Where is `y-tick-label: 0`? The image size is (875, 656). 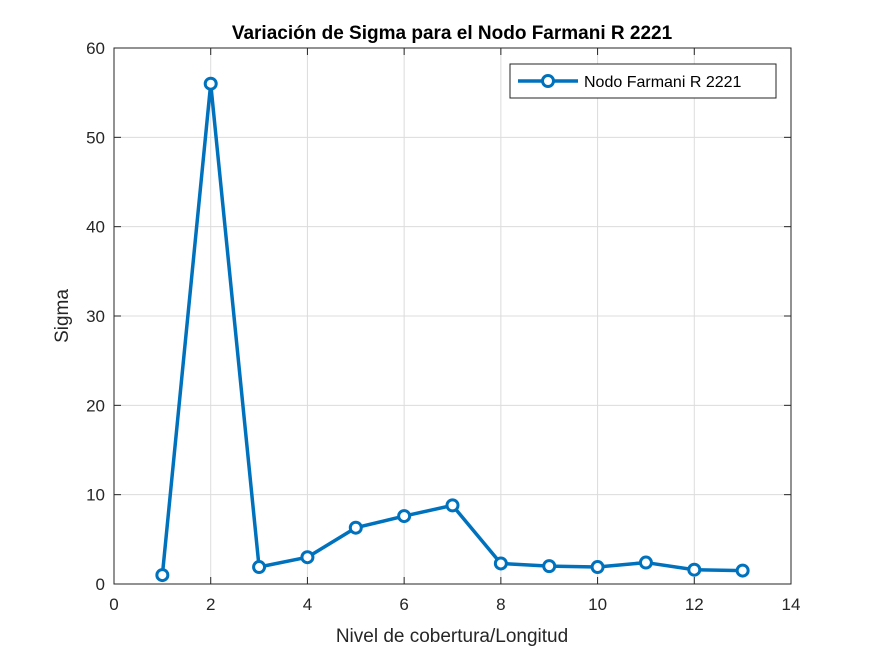
y-tick-label: 0 is located at coordinates (100, 584).